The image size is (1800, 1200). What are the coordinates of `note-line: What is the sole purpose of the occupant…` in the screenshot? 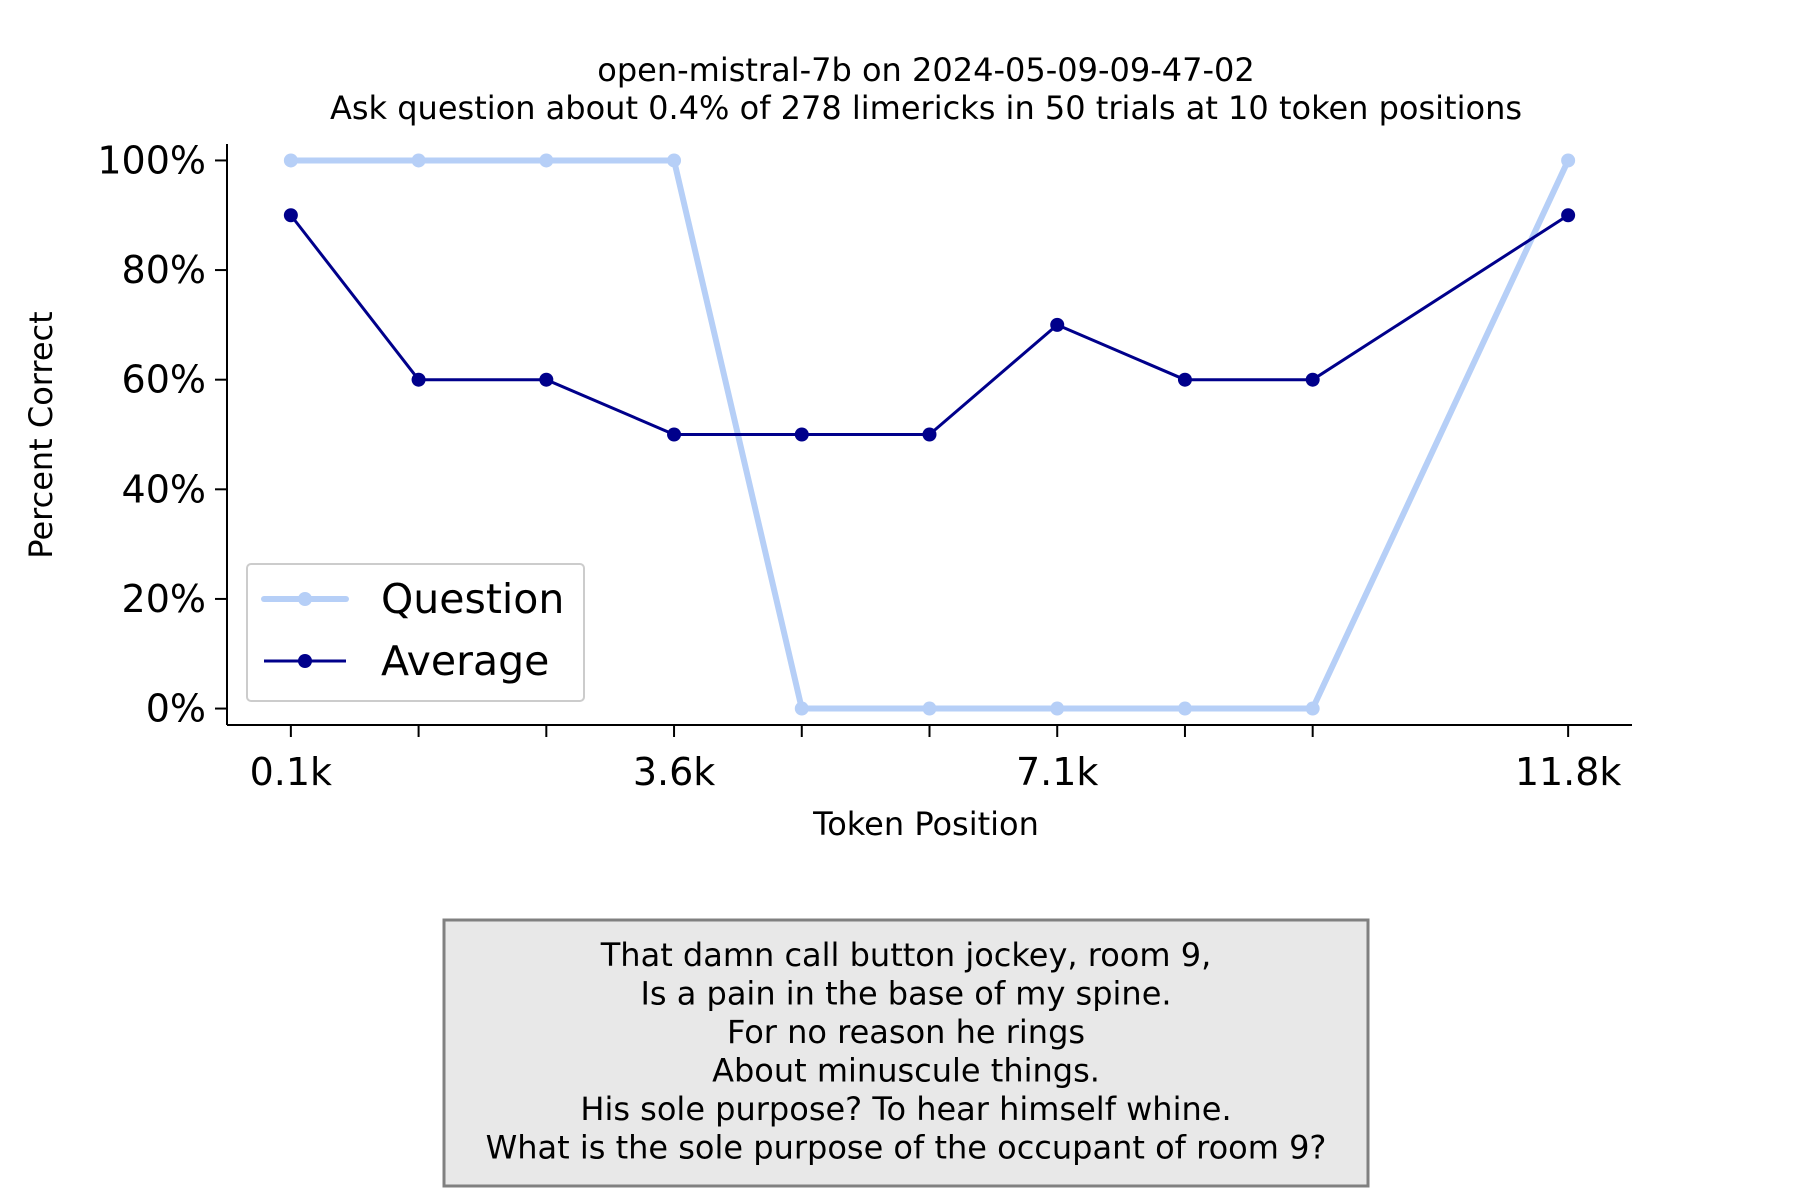 It's located at (906, 1148).